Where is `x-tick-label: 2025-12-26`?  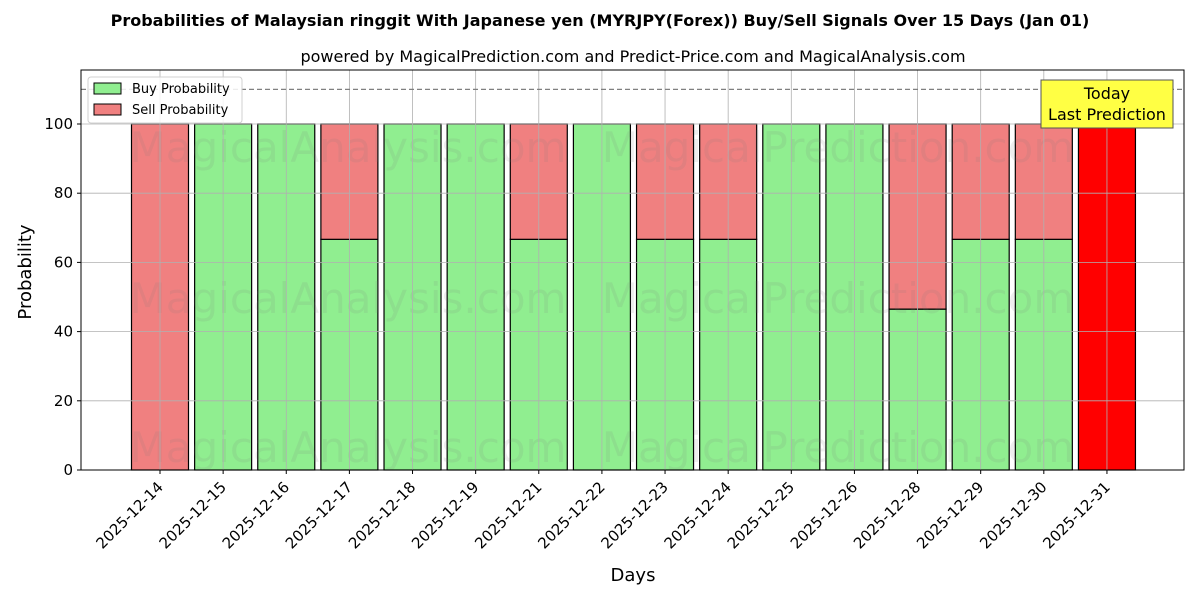 x-tick-label: 2025-12-26 is located at coordinates (824, 515).